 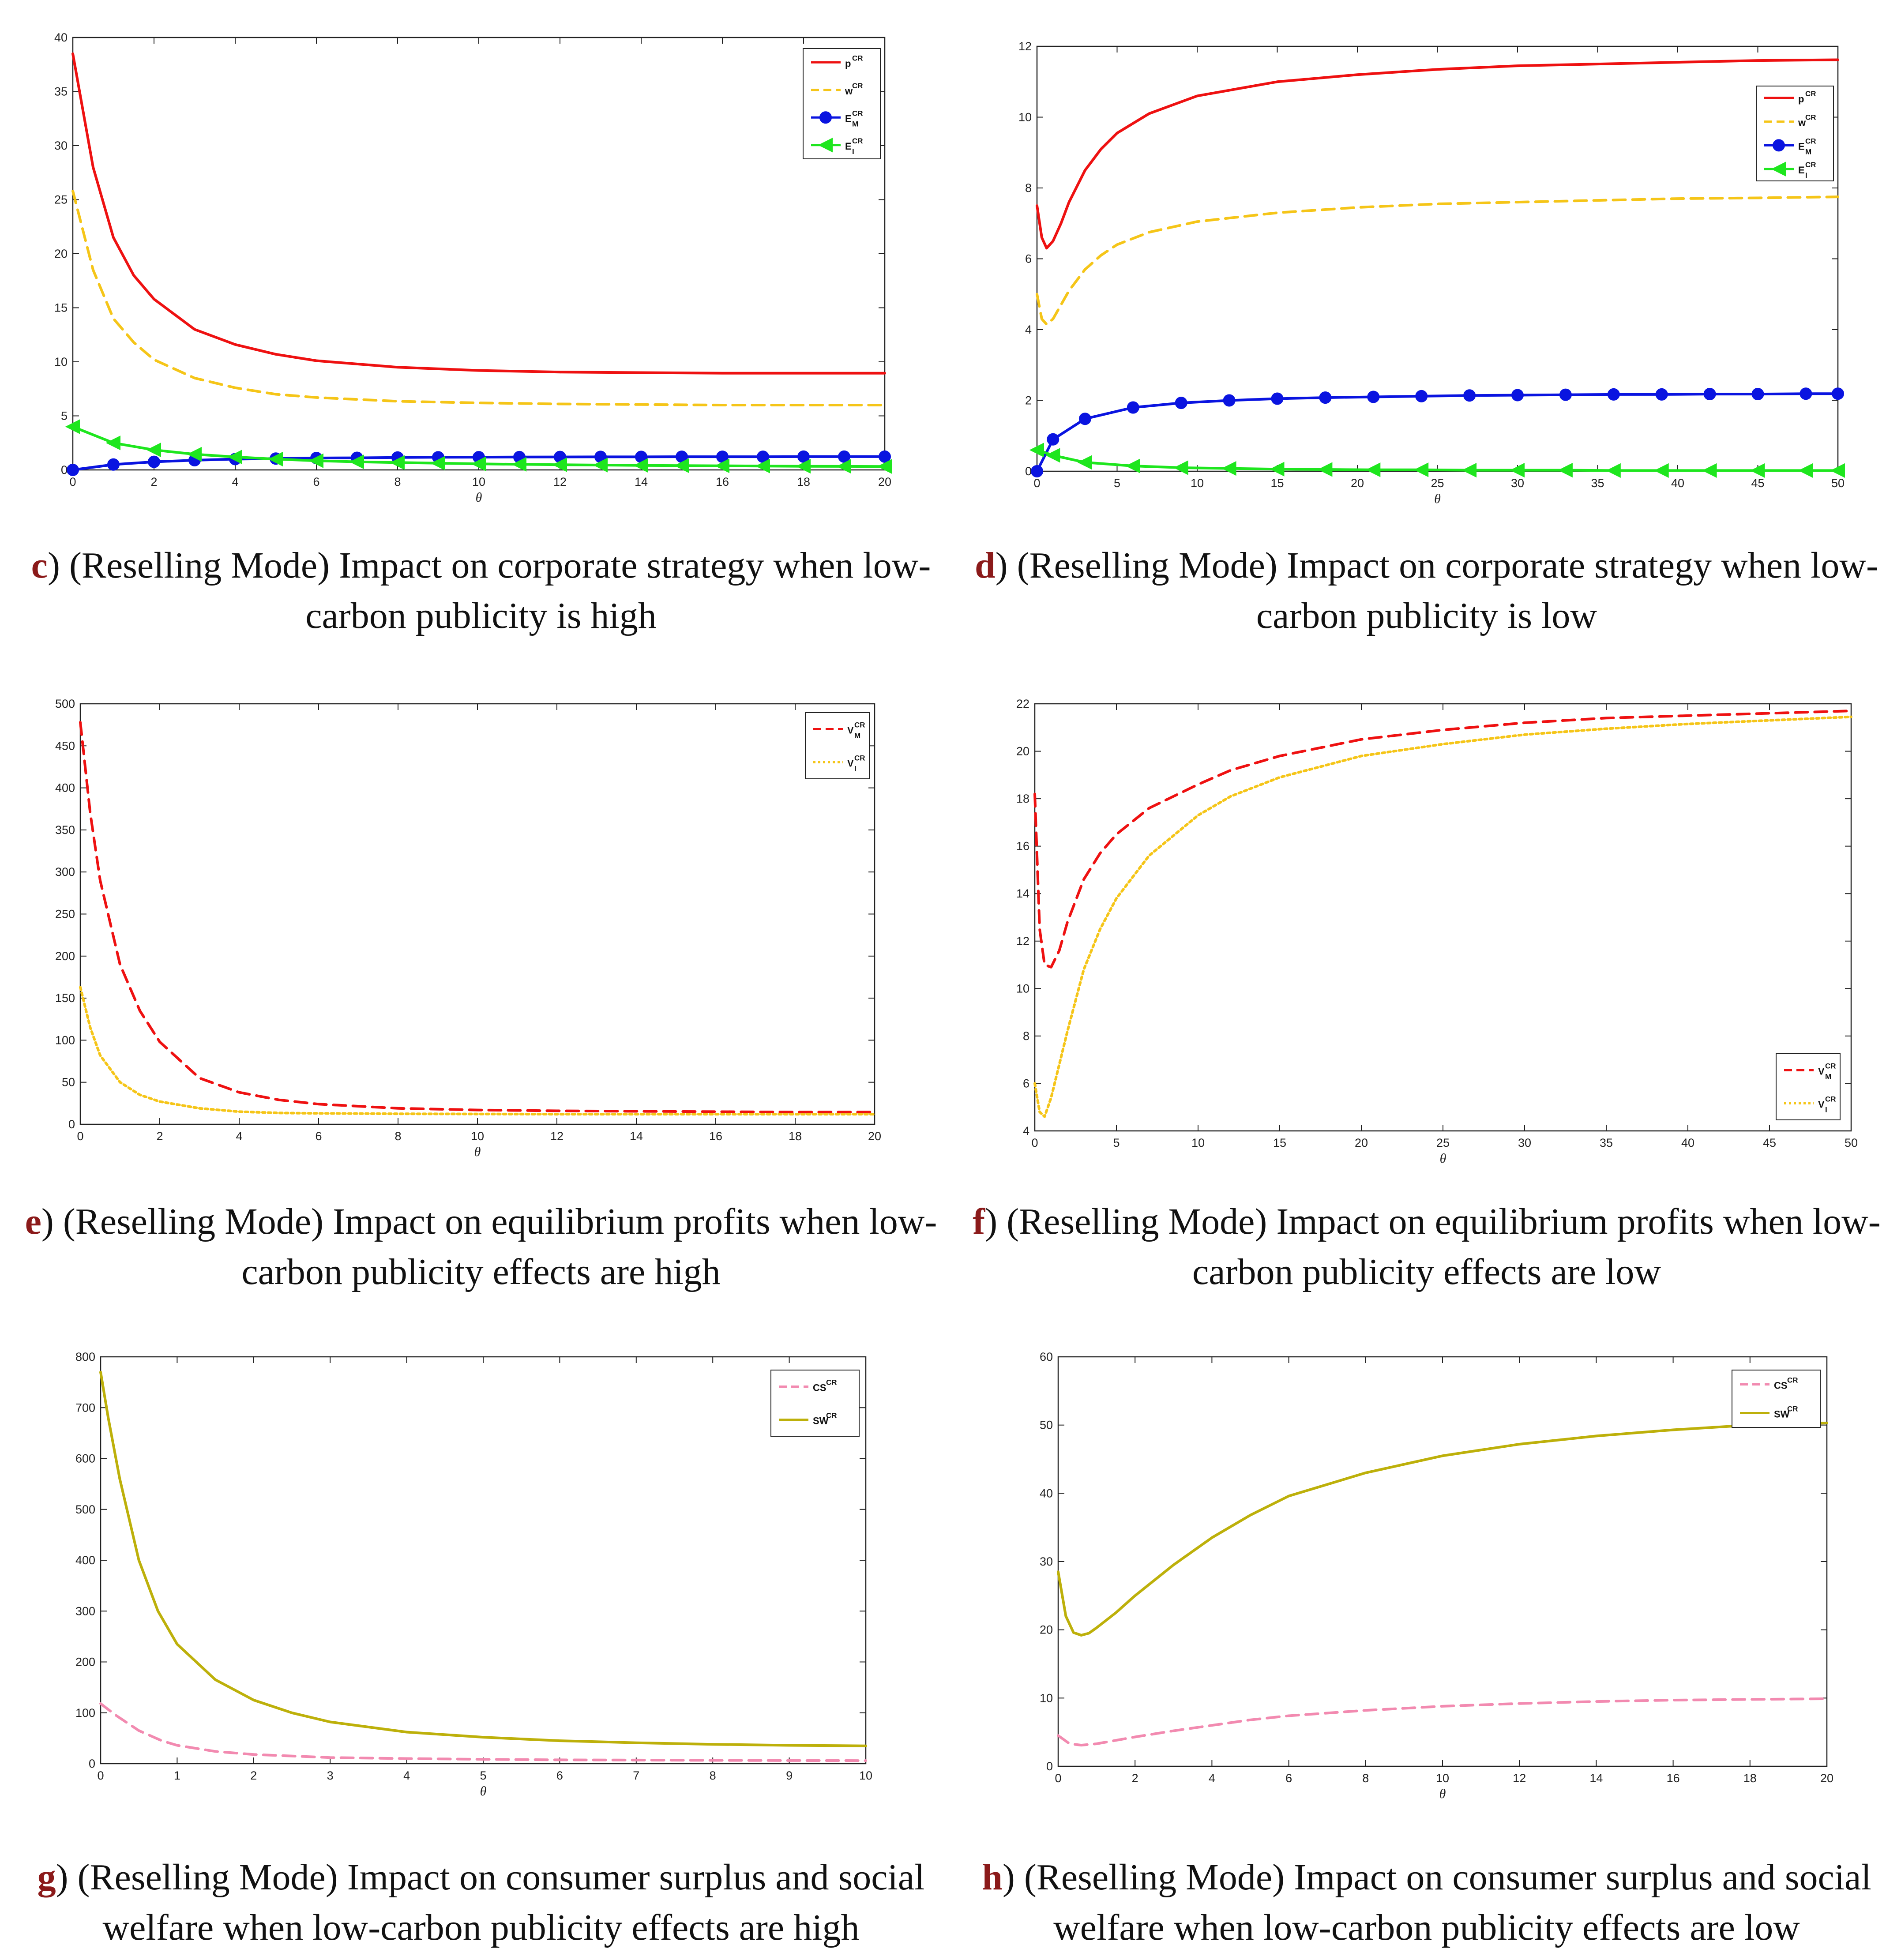 I want to click on plot-frame-e, so click(x=477, y=914).